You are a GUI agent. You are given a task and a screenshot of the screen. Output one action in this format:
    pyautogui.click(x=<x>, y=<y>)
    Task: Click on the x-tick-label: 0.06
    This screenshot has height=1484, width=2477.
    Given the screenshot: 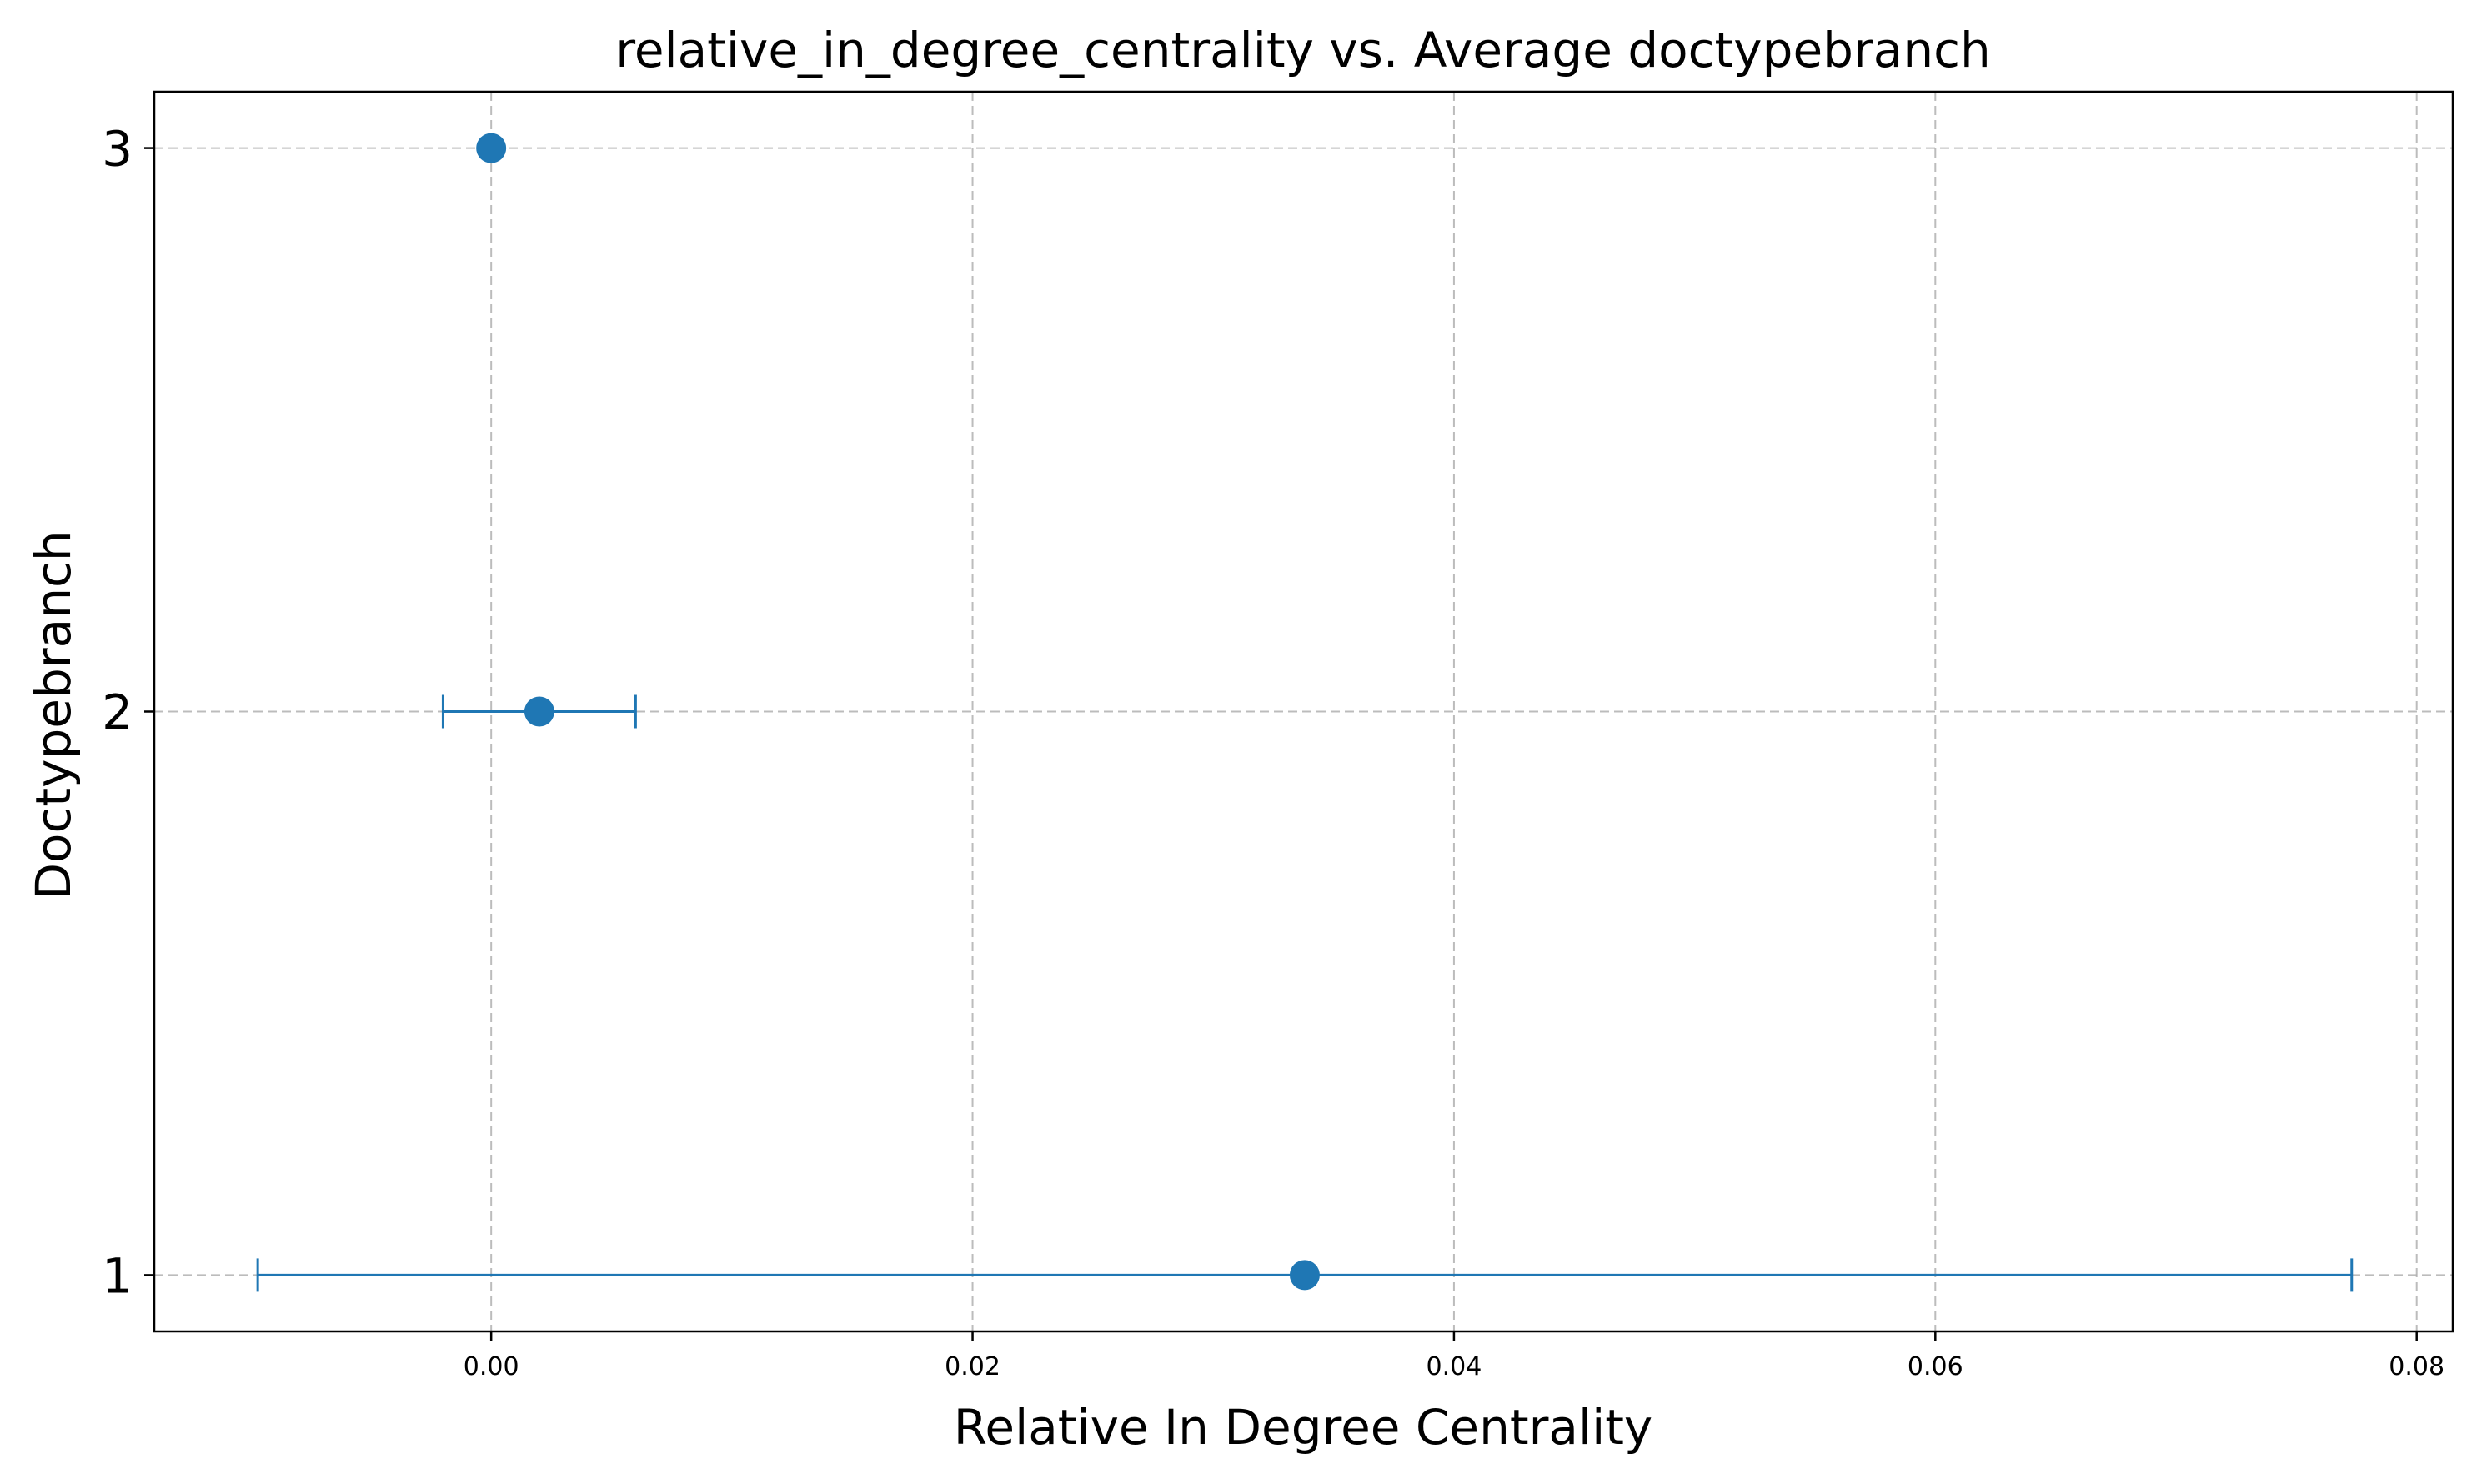 What is the action you would take?
    pyautogui.click(x=1935, y=1366)
    